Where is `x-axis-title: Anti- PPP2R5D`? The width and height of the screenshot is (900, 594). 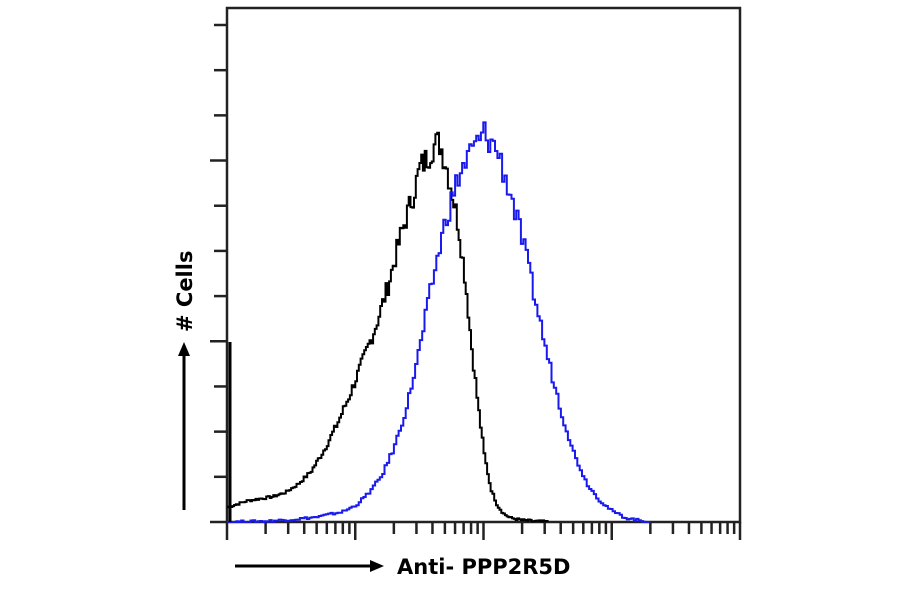 x-axis-title: Anti- PPP2R5D is located at coordinates (483, 567).